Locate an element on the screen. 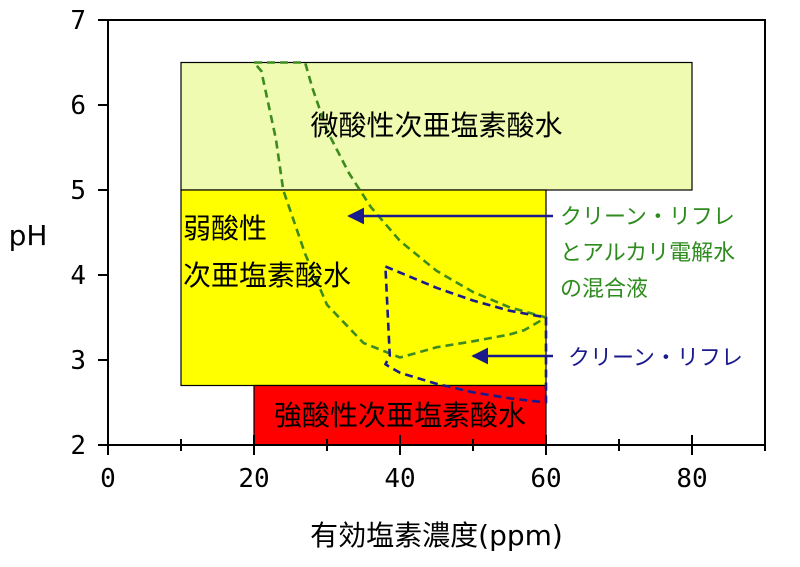  y-tick-label: 2 is located at coordinates (78, 446).